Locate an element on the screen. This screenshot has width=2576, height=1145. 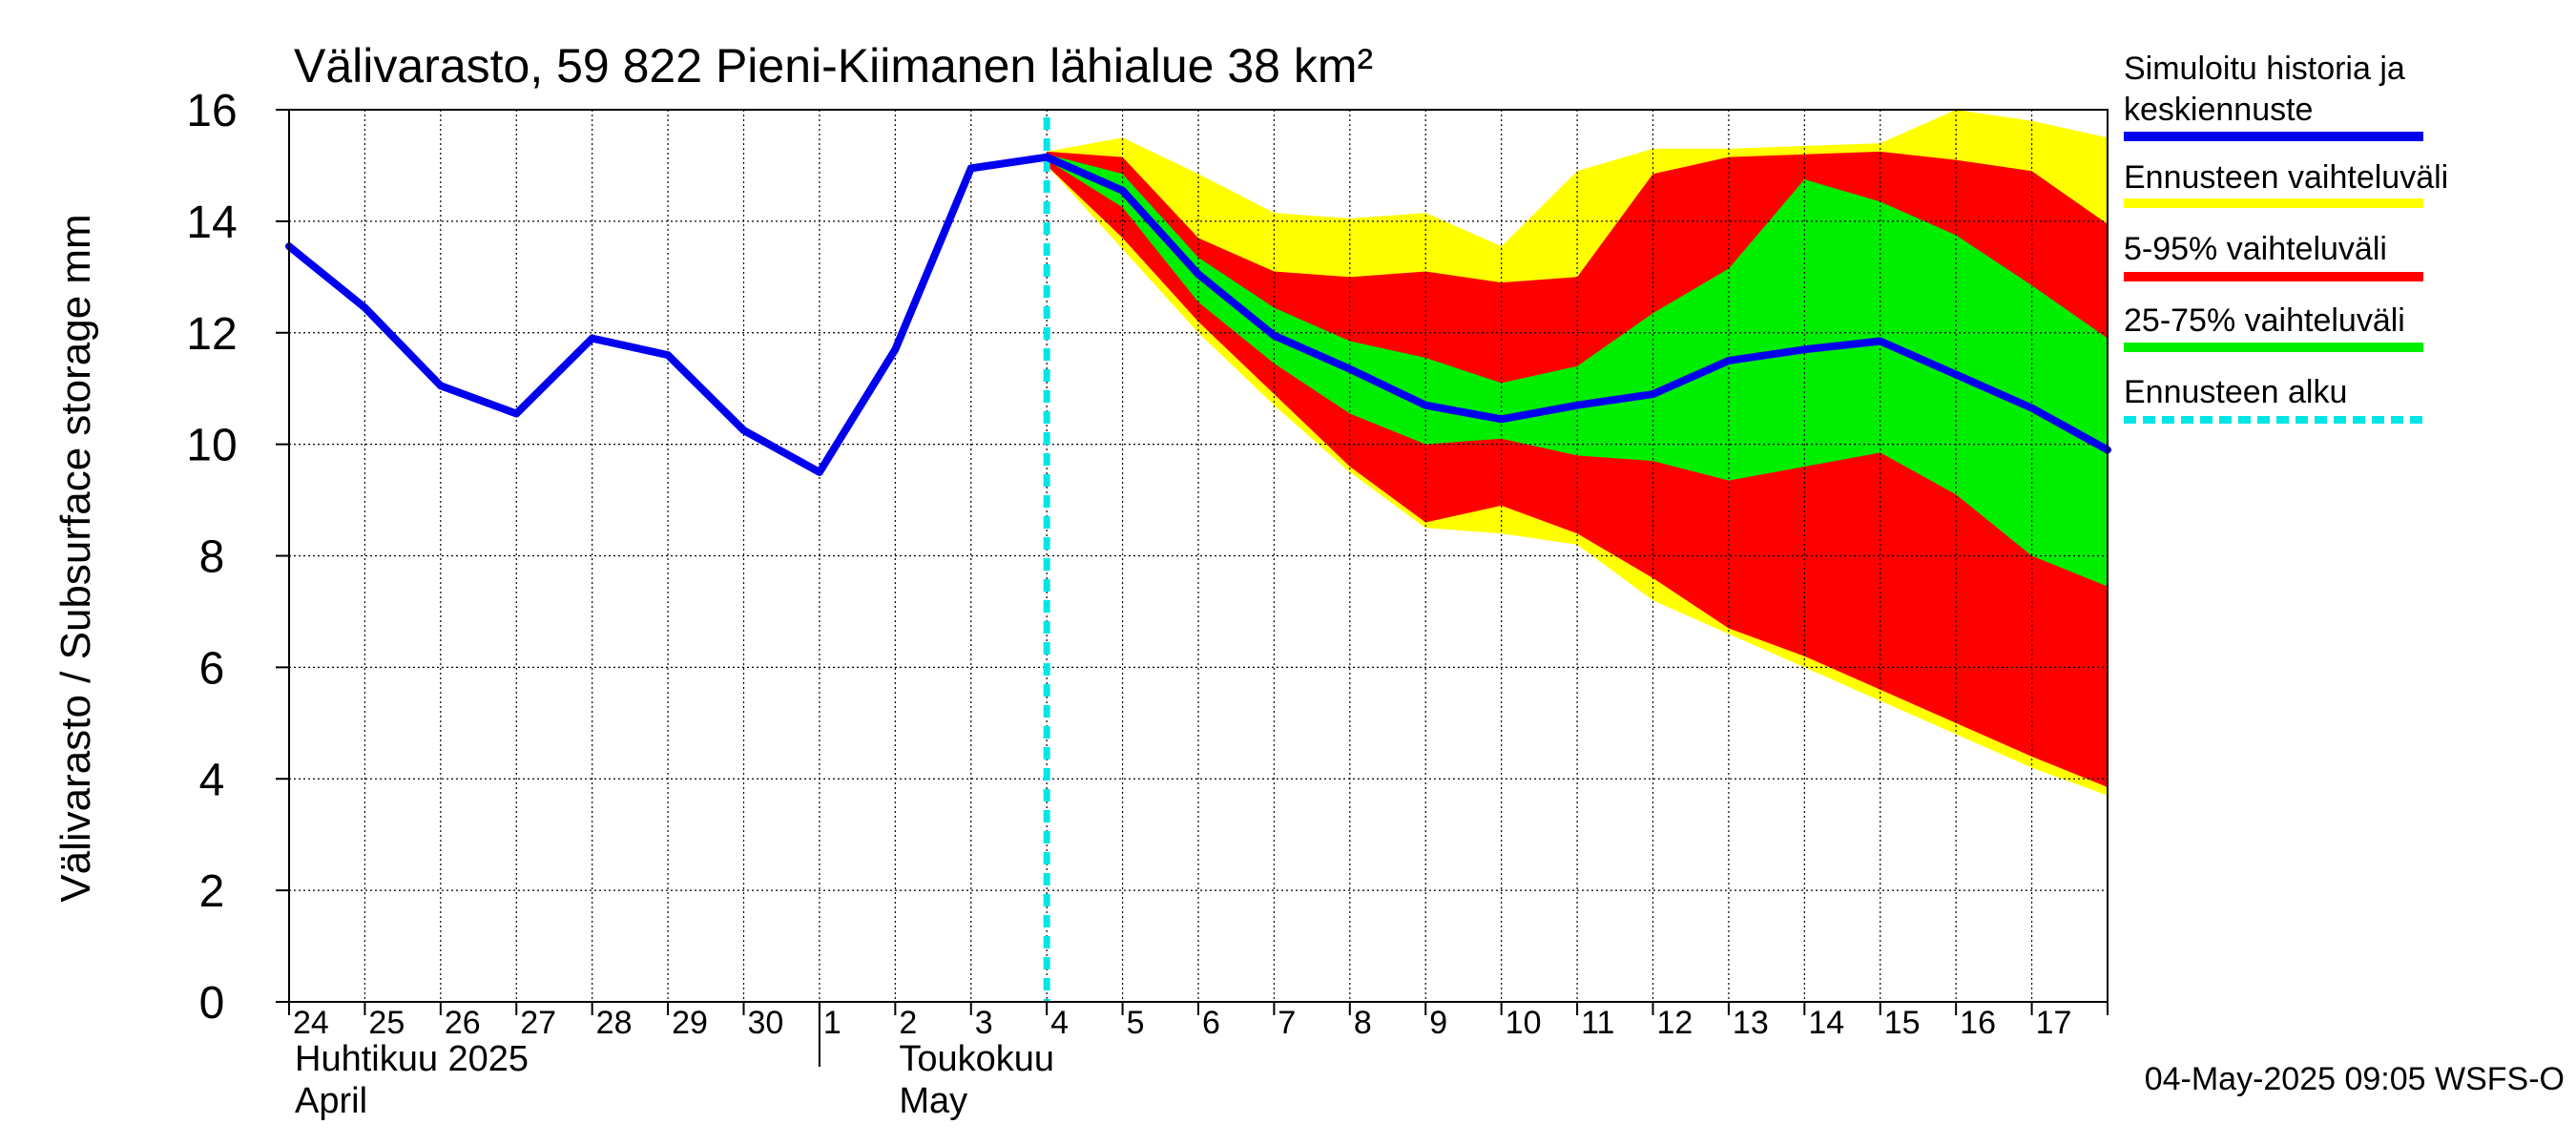
y-tick-label: 14 is located at coordinates (211, 223).